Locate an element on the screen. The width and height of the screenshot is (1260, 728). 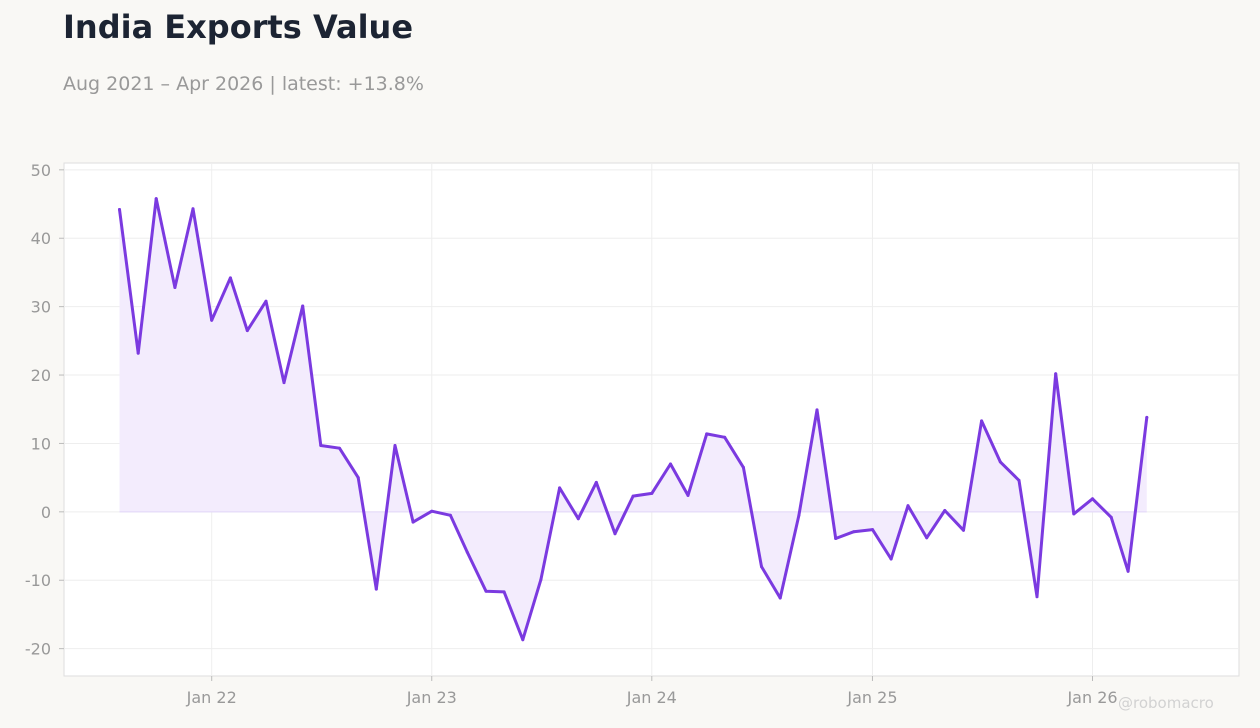
chart-subtitle: Aug 2021 – Apr 2026 | latest: +13.8% is located at coordinates (243, 84).